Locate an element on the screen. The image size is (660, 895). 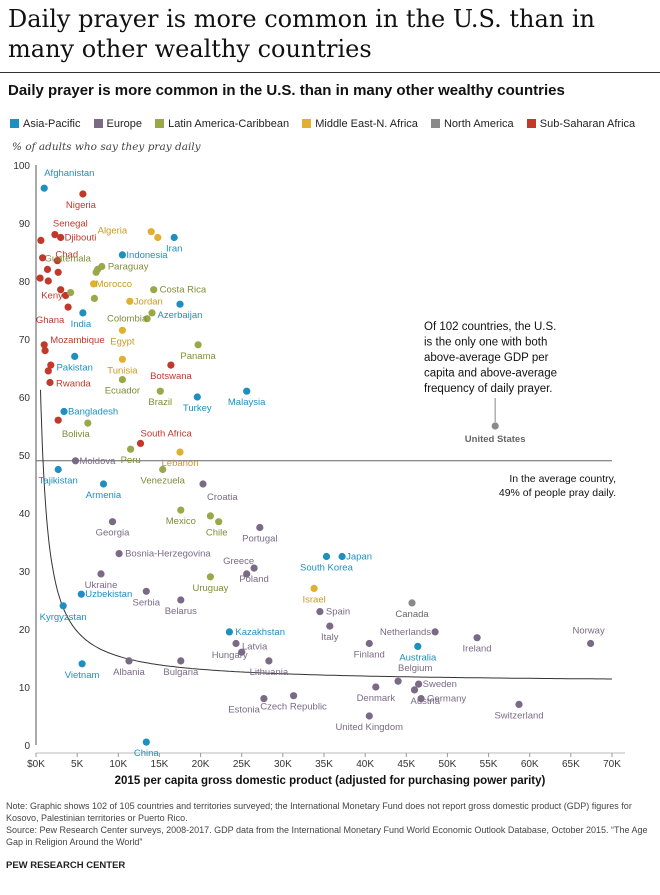
data-point-estonia is located at coordinates (264, 699).